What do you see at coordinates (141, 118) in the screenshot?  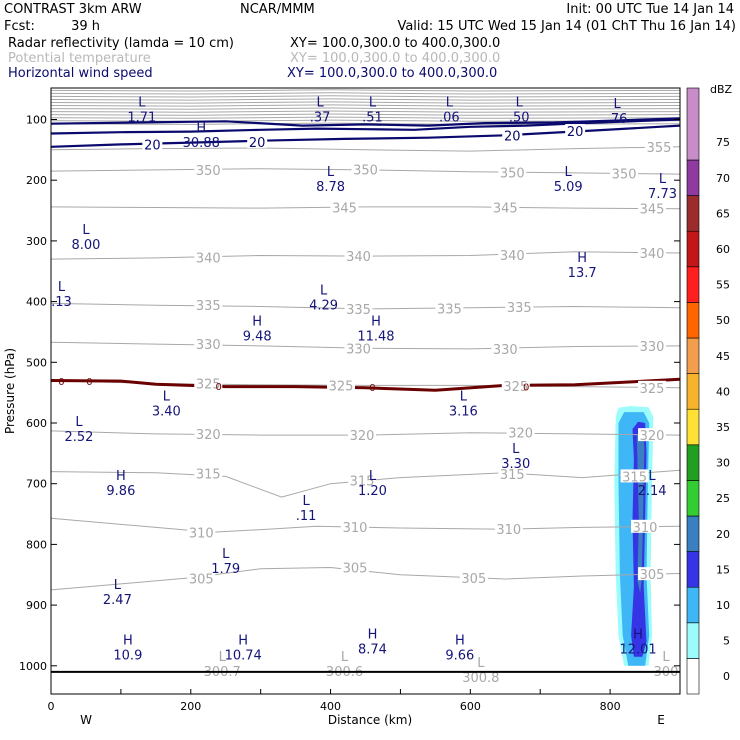 I see `extremum-value: 1.71` at bounding box center [141, 118].